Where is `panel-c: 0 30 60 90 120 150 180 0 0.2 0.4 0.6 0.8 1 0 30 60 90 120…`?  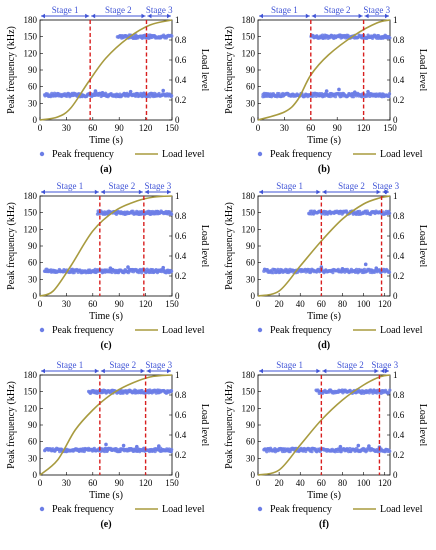 panel-c: 0 30 60 90 120 150 180 0 0.2 0.4 0.6 0.8 1 0 30 60 90 120… is located at coordinates (108, 266).